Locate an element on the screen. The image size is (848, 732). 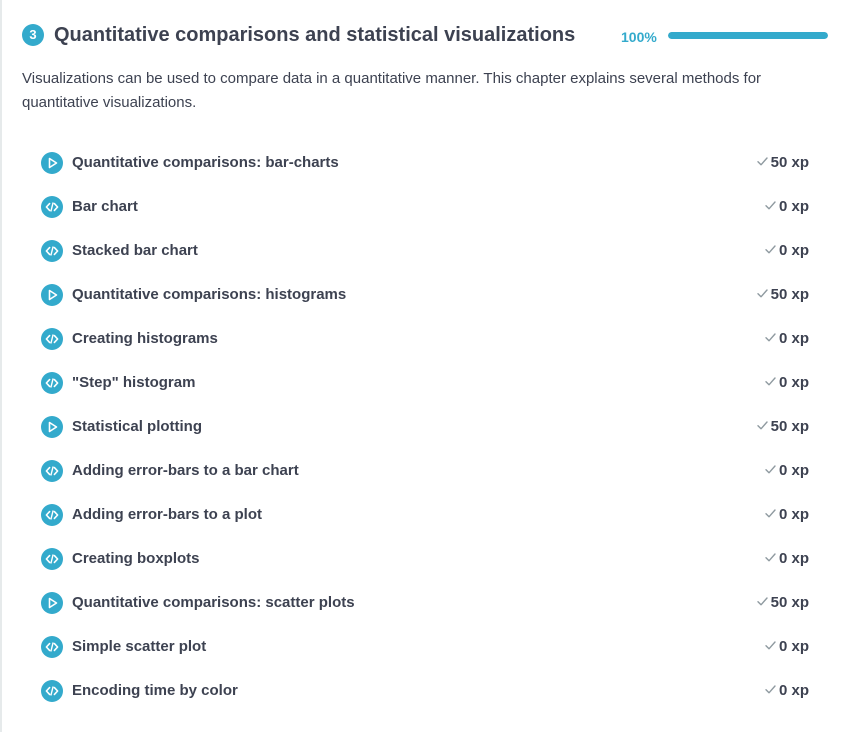
progress-percent: 100% is located at coordinates (639, 37).